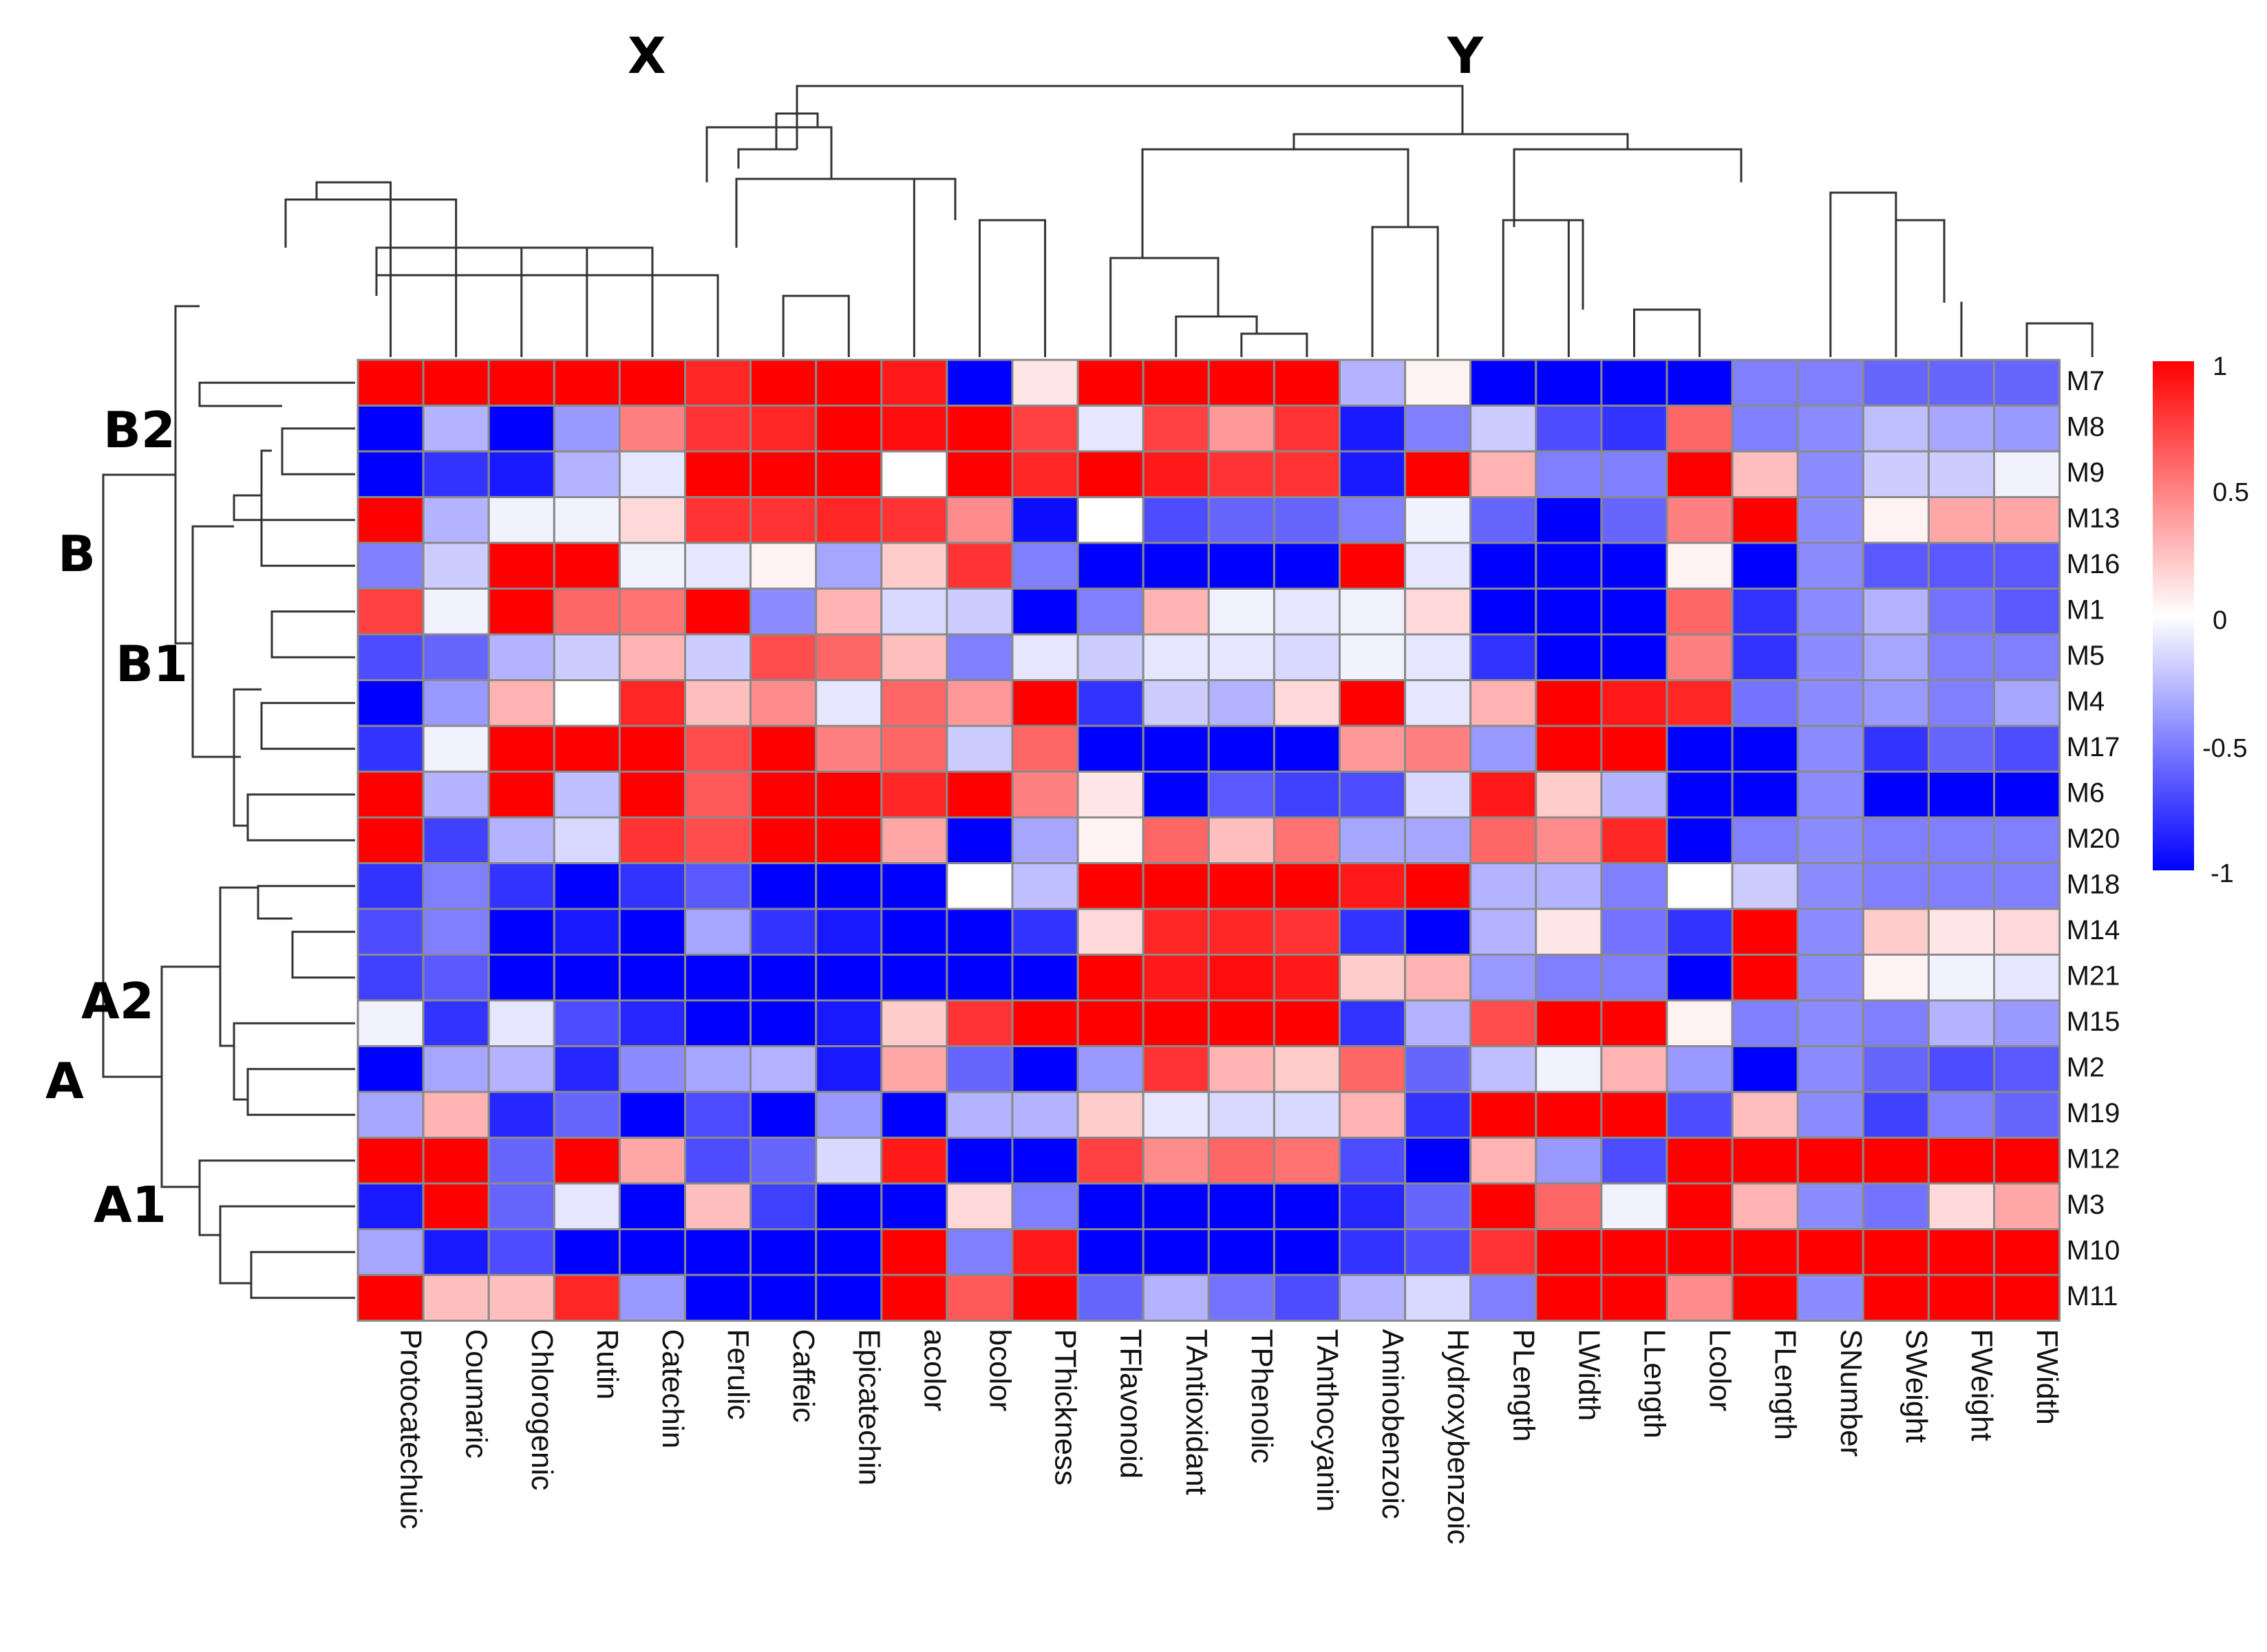  I want to click on heatmap-cell-M17-PLength, so click(1503, 749).